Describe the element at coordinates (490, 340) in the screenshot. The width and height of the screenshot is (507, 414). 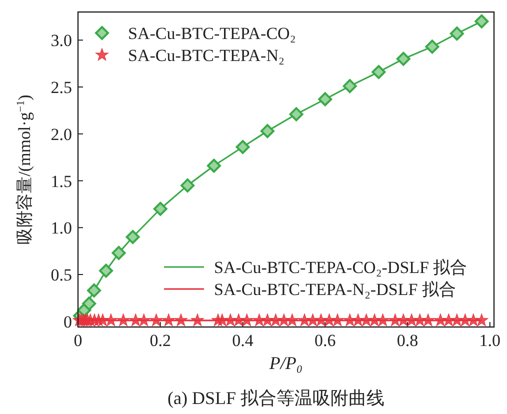
I see `x-tick-label: 1.0` at that location.